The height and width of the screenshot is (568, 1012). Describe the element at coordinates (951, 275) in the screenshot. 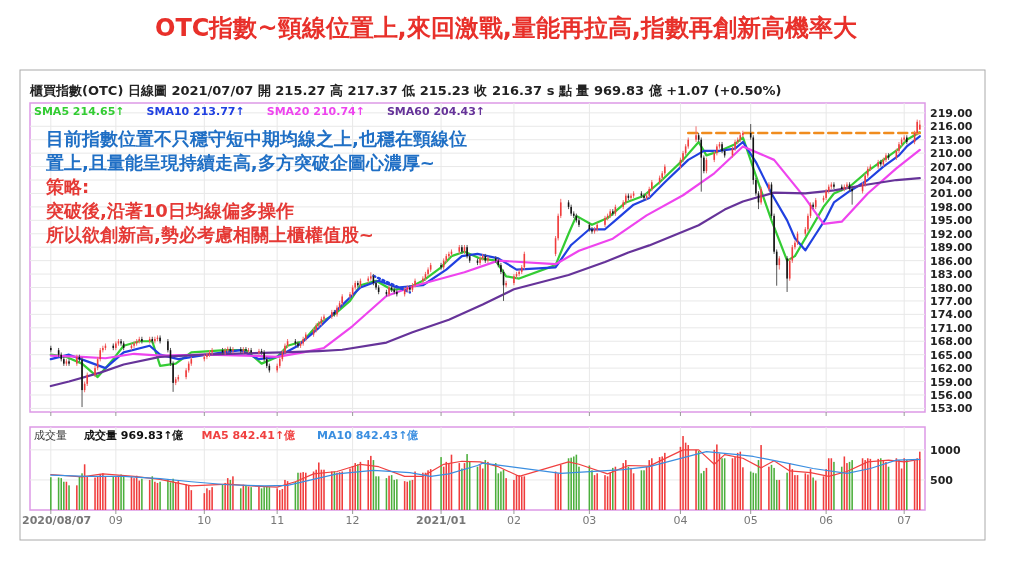

I see `y-tick-label: 183.00` at that location.